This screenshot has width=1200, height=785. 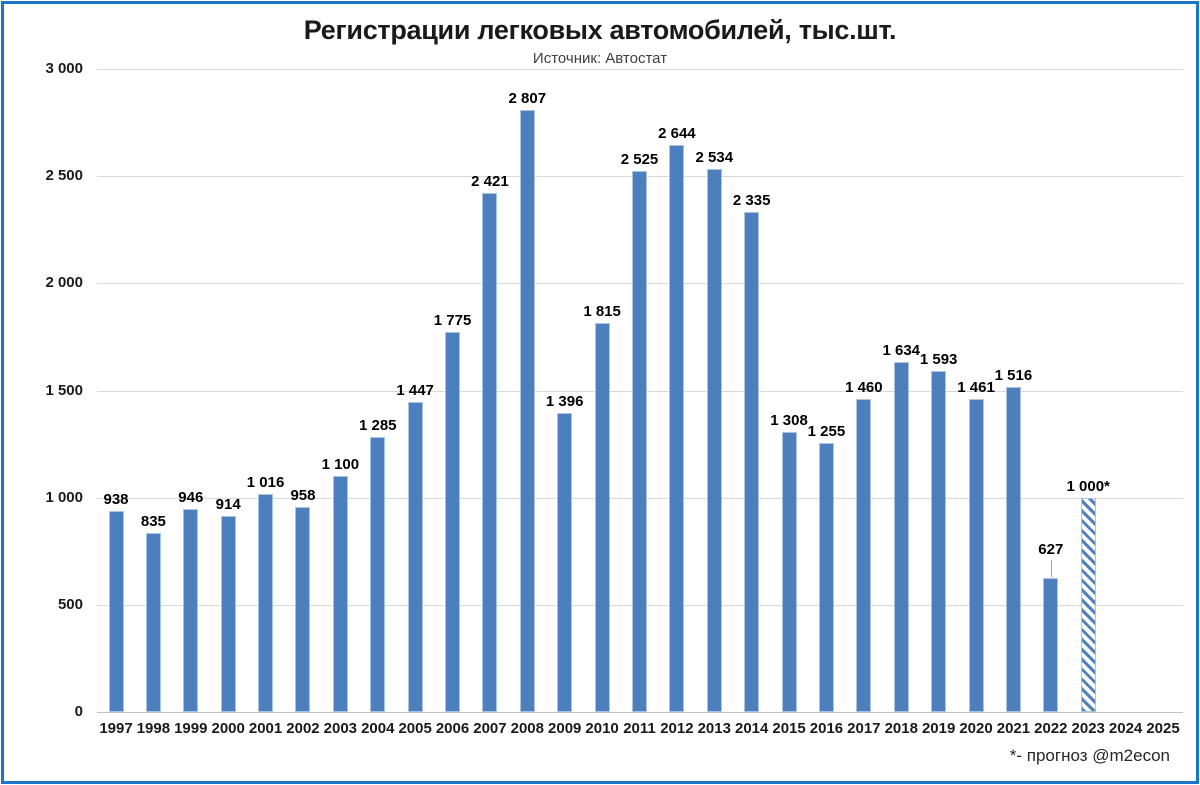 I want to click on bar-2005, so click(x=415, y=556).